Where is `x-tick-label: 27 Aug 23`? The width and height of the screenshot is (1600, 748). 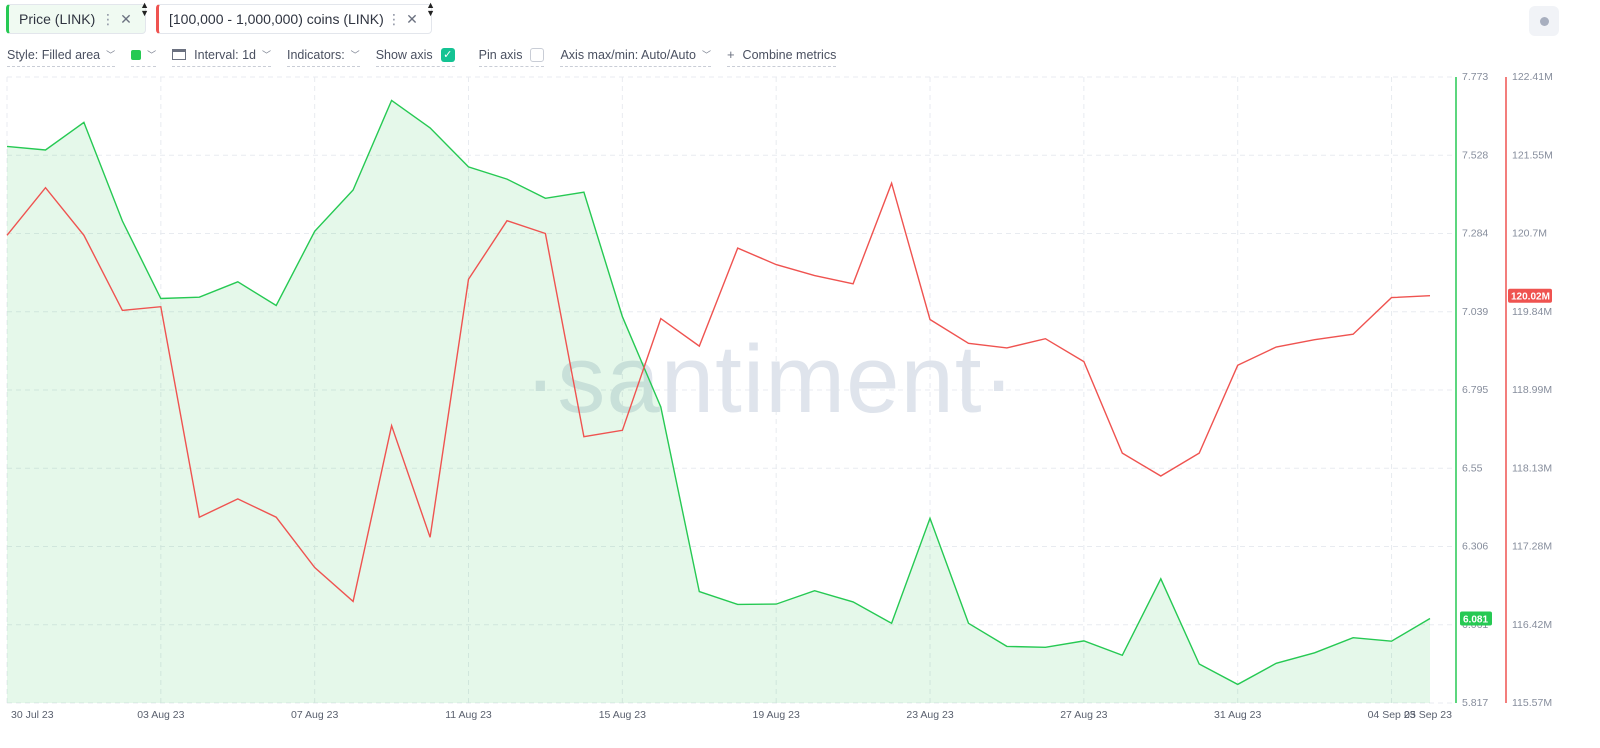 x-tick-label: 27 Aug 23 is located at coordinates (1083, 715).